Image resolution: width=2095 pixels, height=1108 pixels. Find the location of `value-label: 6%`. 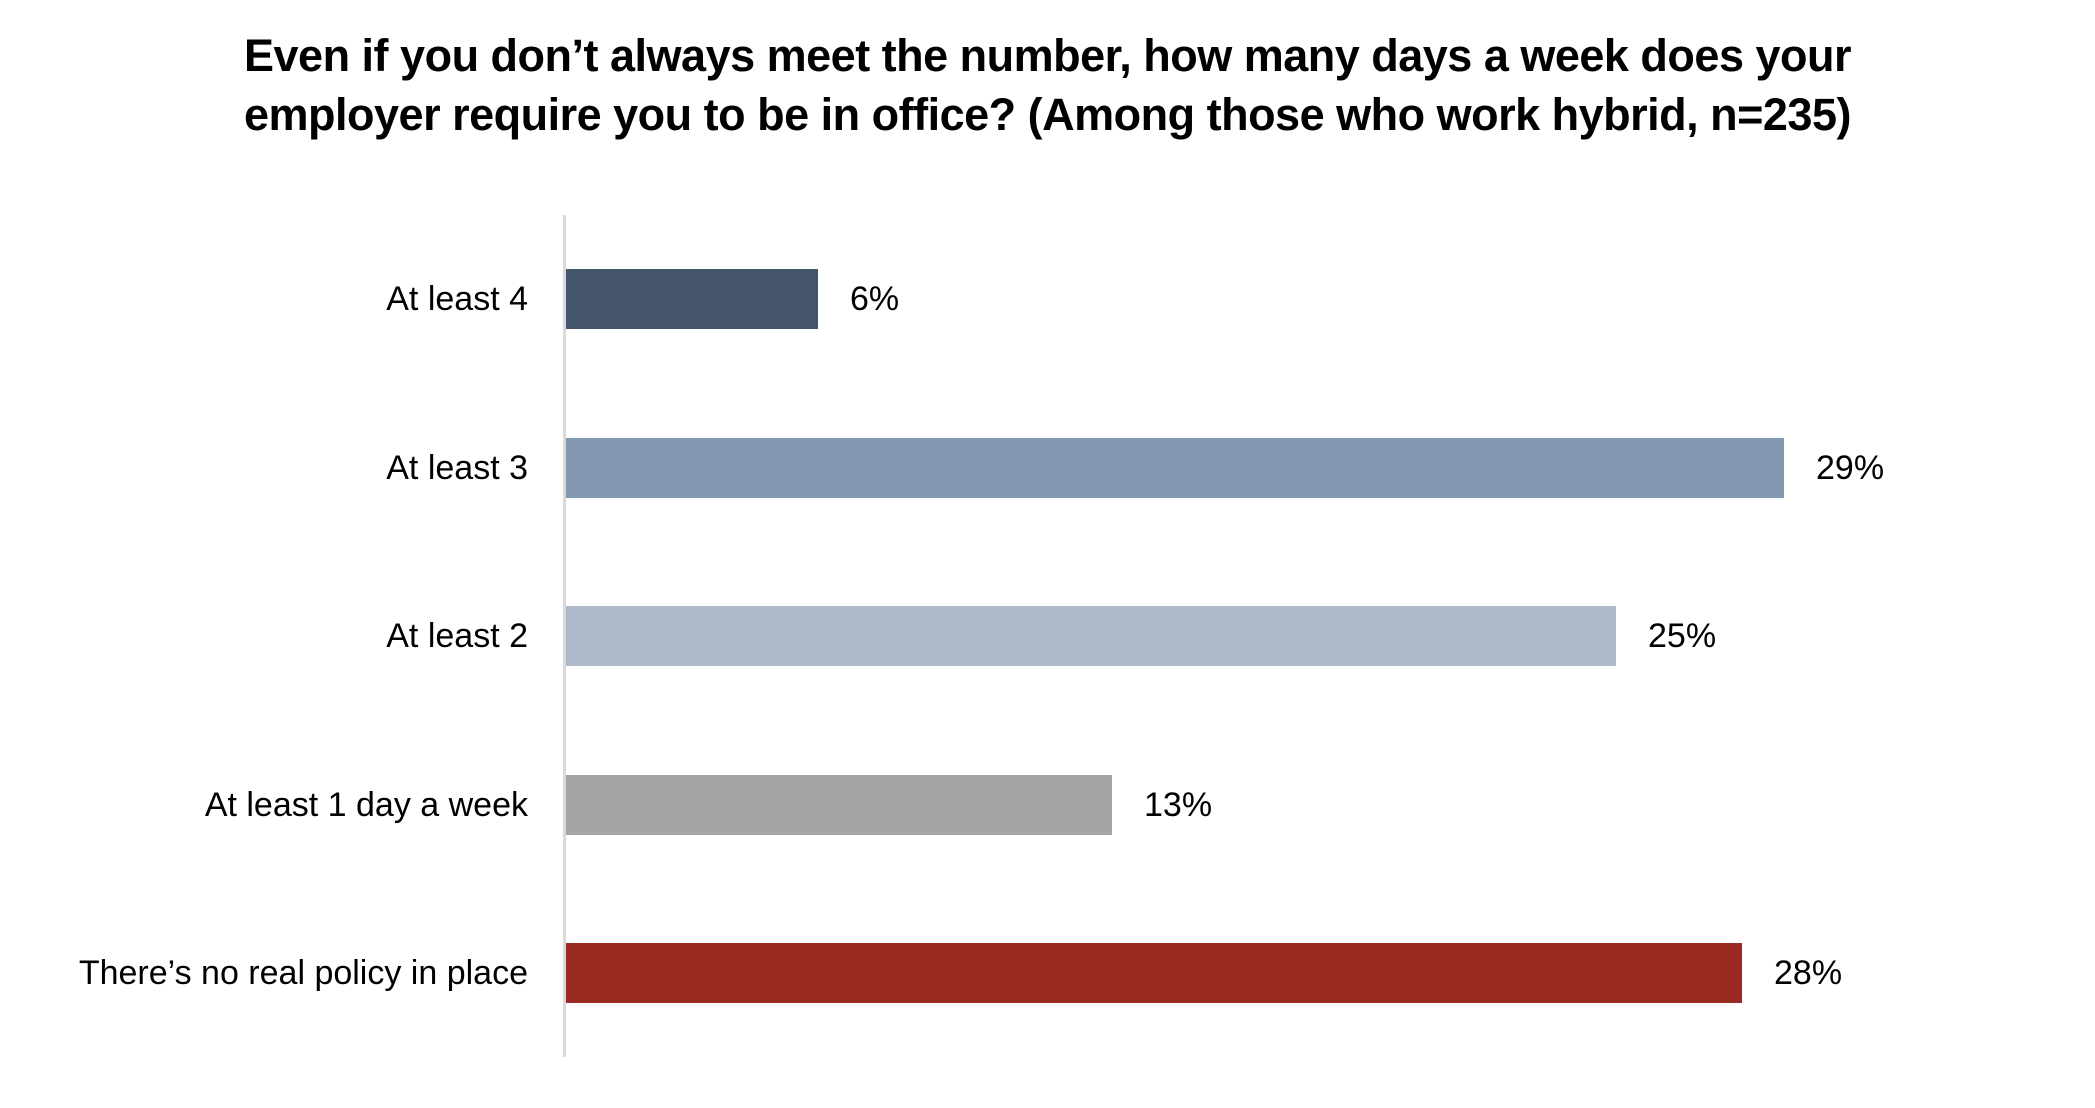

value-label: 6% is located at coordinates (875, 298).